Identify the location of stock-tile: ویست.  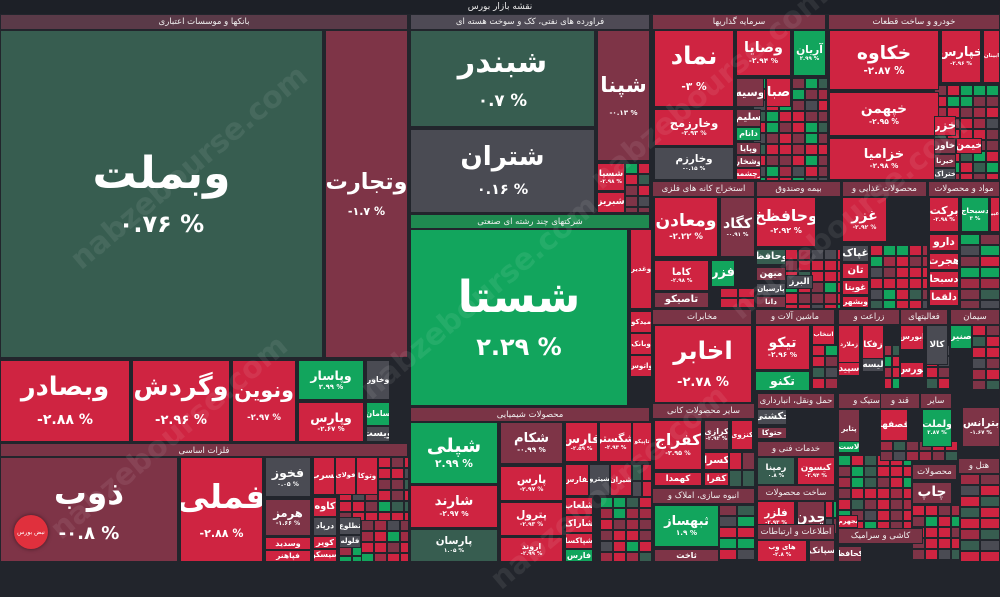
(378, 434).